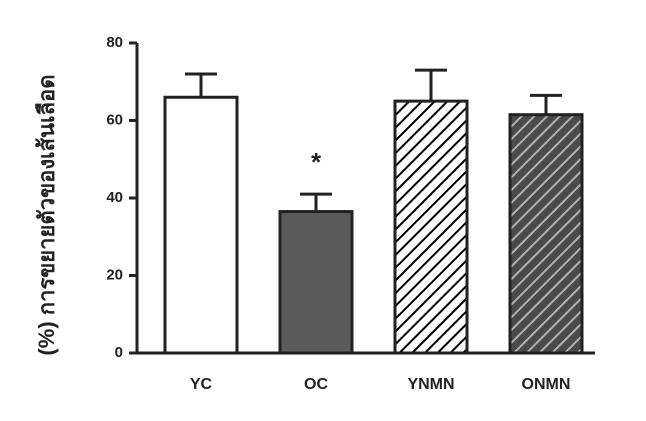 This screenshot has height=421, width=646. I want to click on y-tick-label: 80, so click(114, 42).